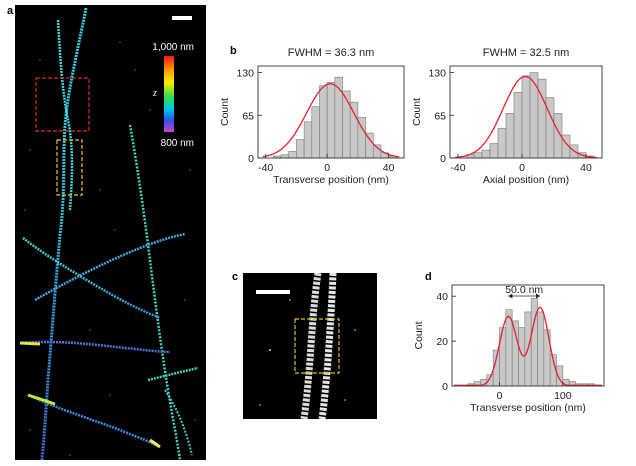 The width and height of the screenshot is (636, 466). What do you see at coordinates (273, 292) in the screenshot?
I see `scale-bar-c` at bounding box center [273, 292].